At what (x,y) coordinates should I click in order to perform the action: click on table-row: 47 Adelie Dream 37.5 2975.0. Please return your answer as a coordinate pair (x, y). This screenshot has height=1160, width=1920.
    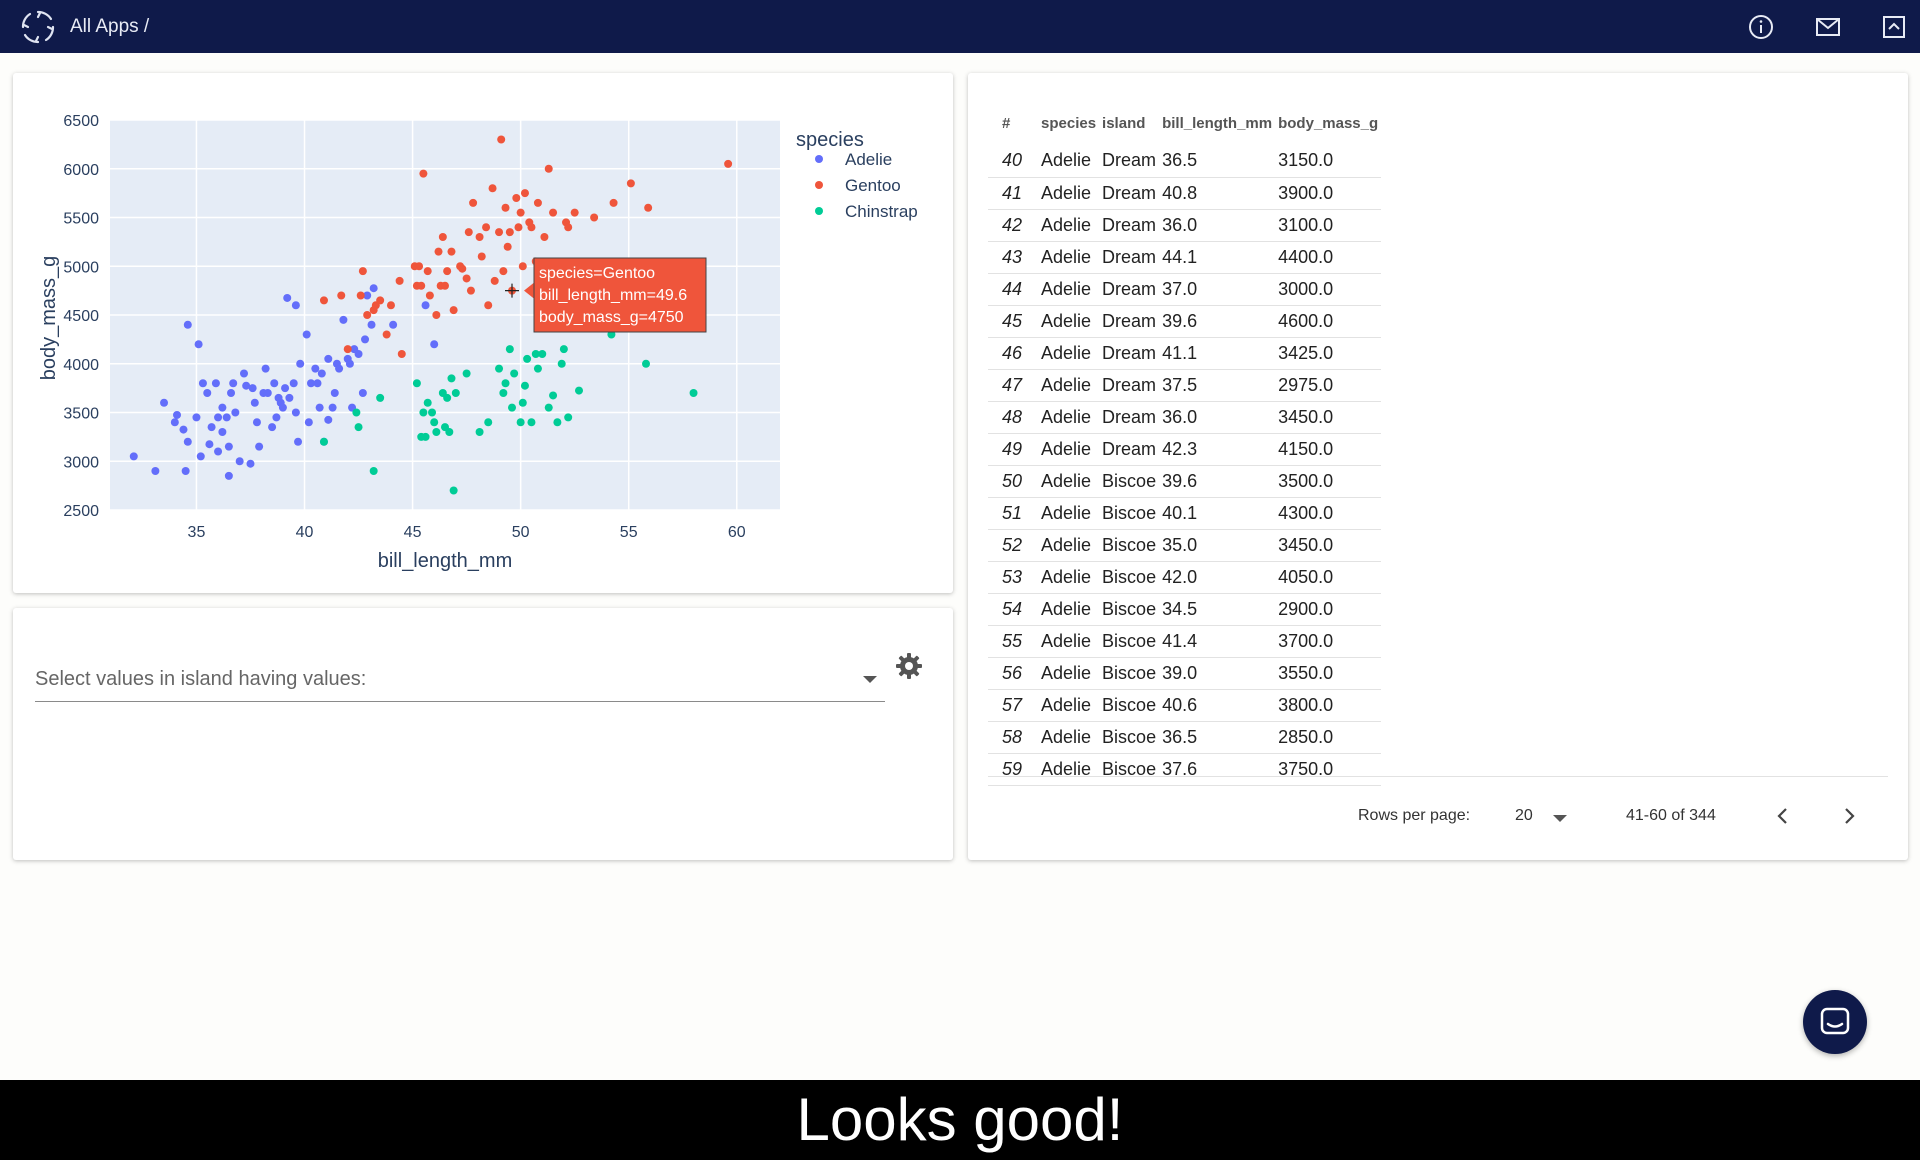
    Looking at the image, I should click on (1185, 385).